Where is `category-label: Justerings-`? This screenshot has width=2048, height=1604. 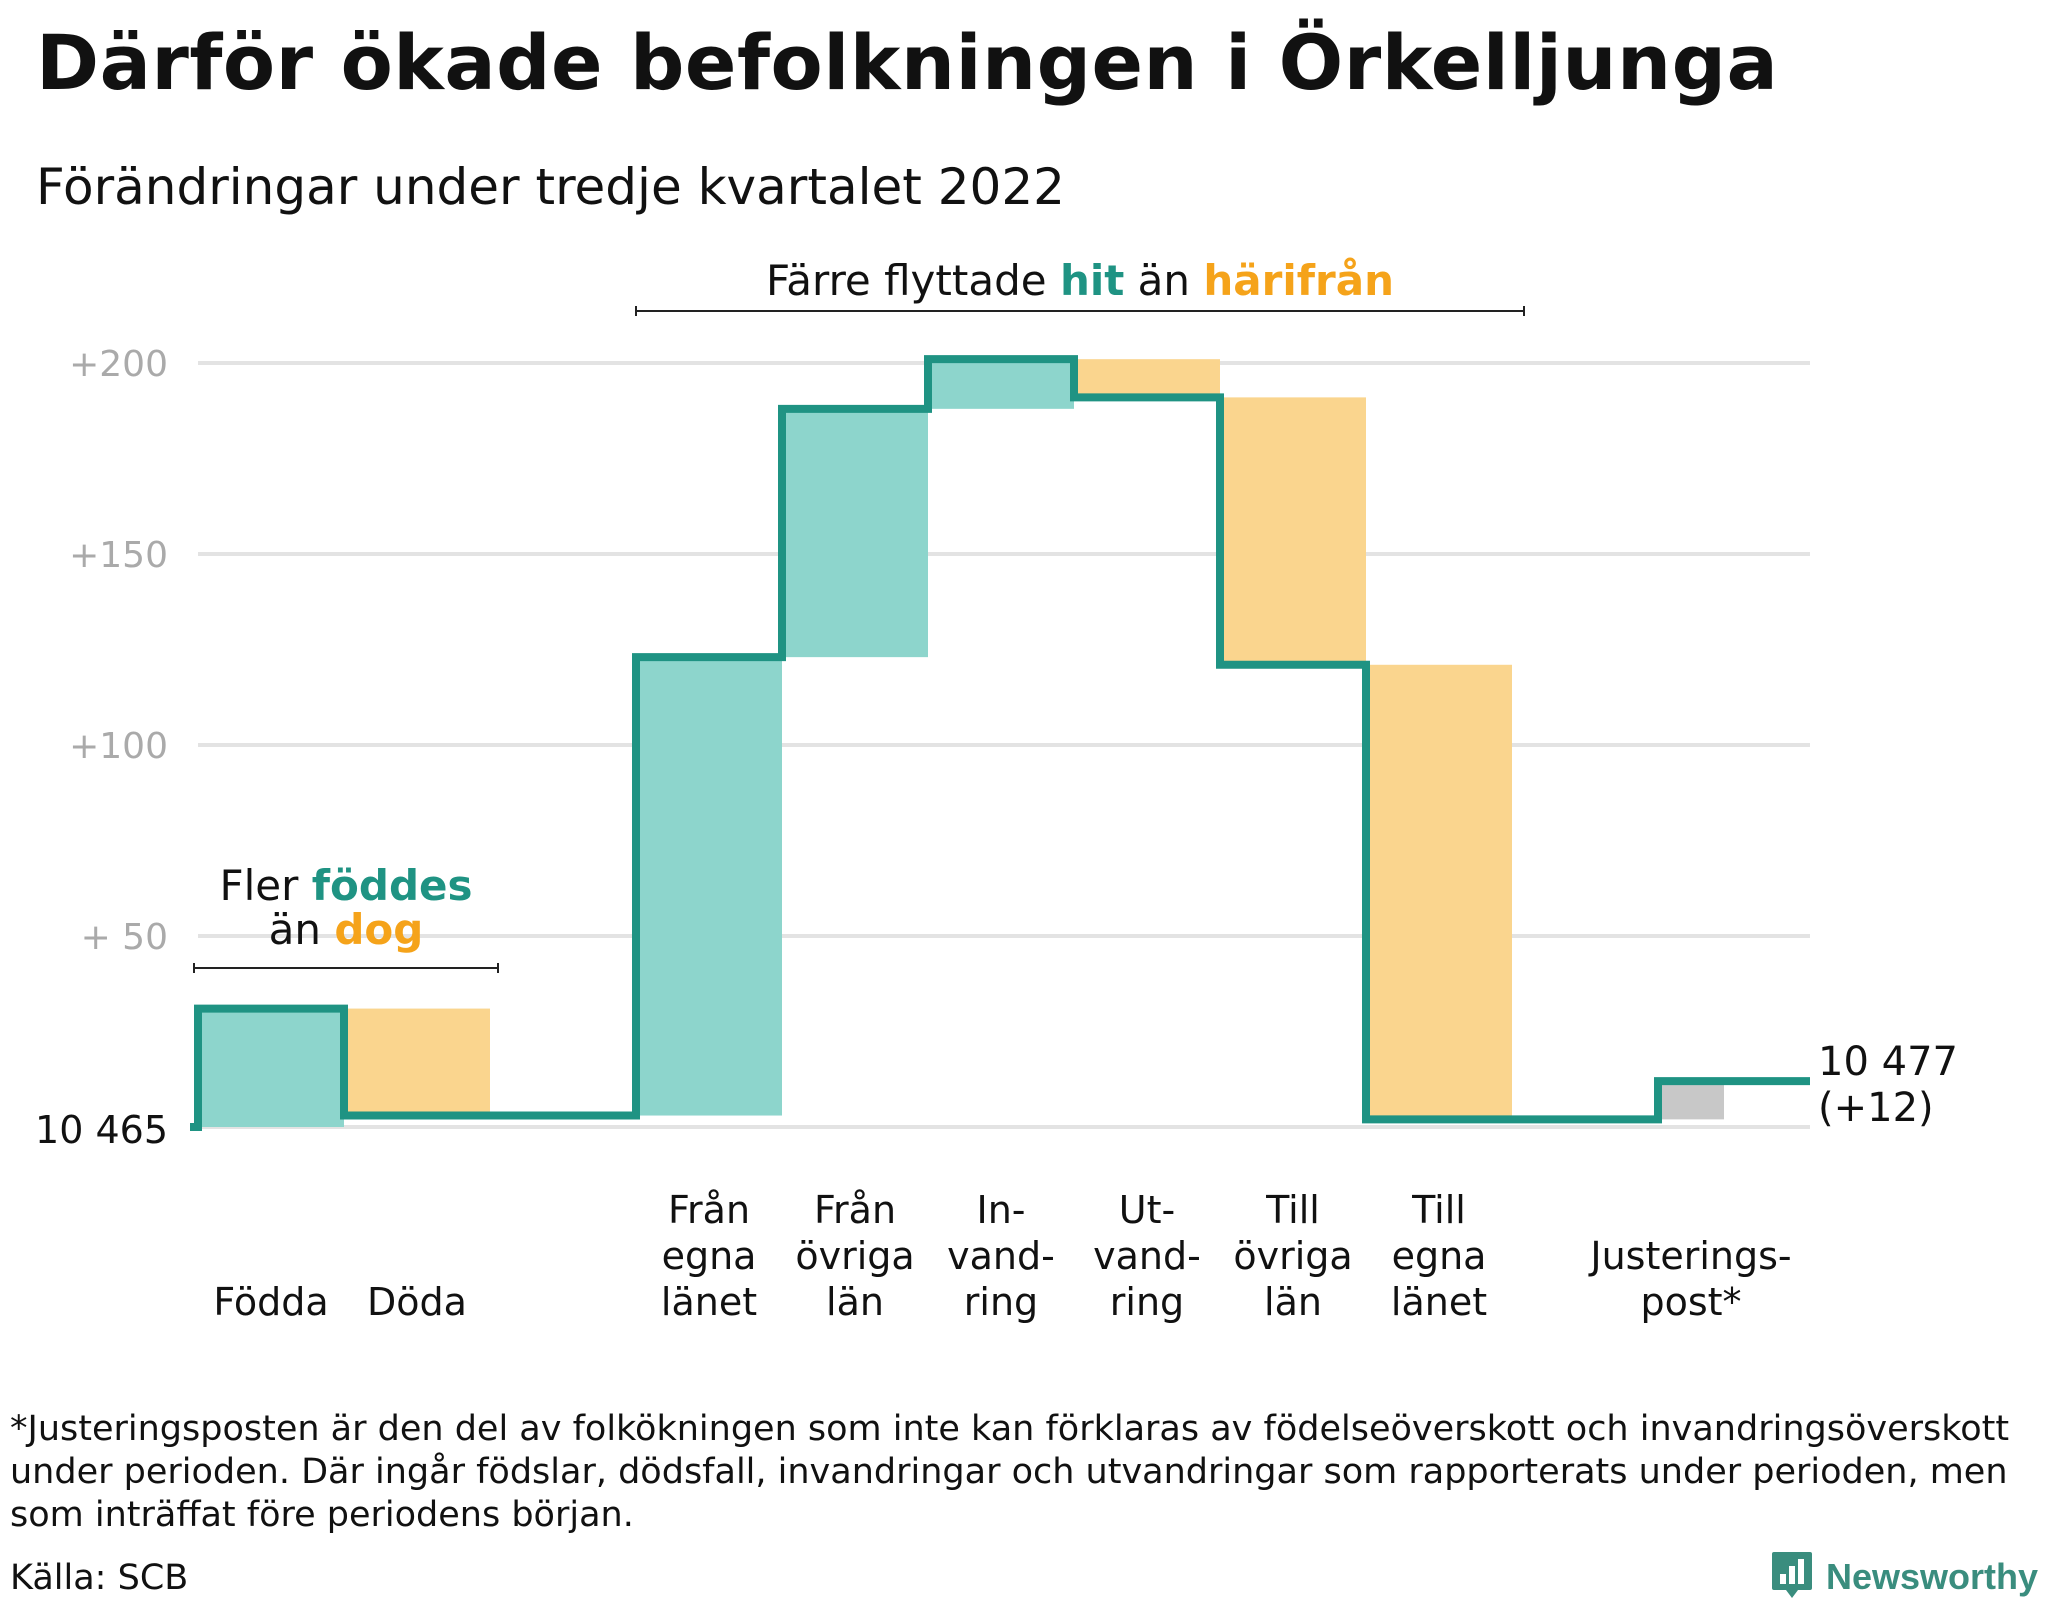
category-label: Justerings- is located at coordinates (1689, 1256).